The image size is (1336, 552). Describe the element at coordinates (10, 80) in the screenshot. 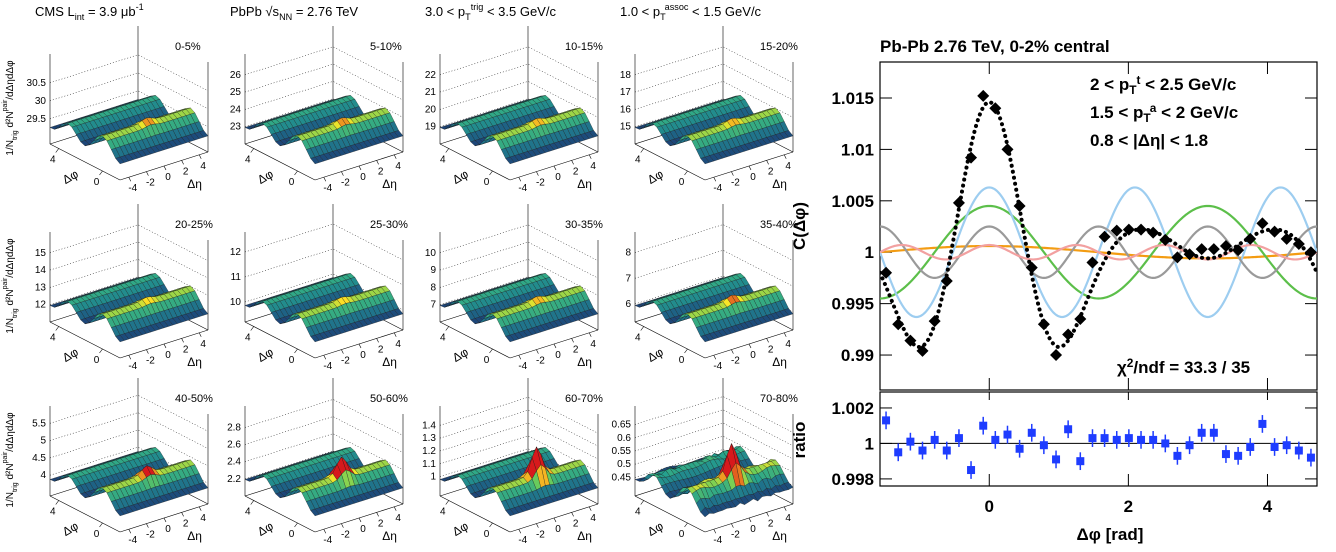

I see `text-part: /dΔηdΔφ` at that location.